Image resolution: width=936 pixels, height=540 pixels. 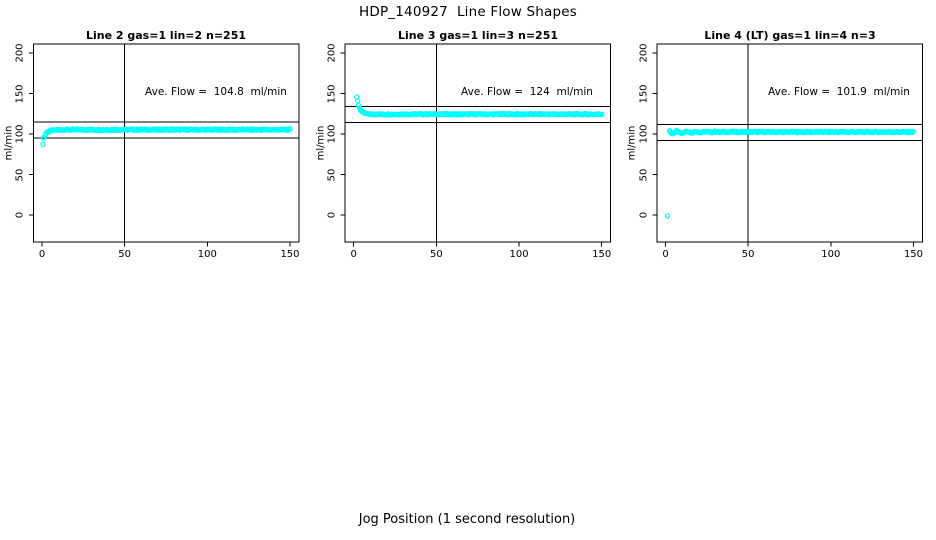 What do you see at coordinates (9, 143) in the screenshot?
I see `panel-1-y-axis-label: ml/min` at bounding box center [9, 143].